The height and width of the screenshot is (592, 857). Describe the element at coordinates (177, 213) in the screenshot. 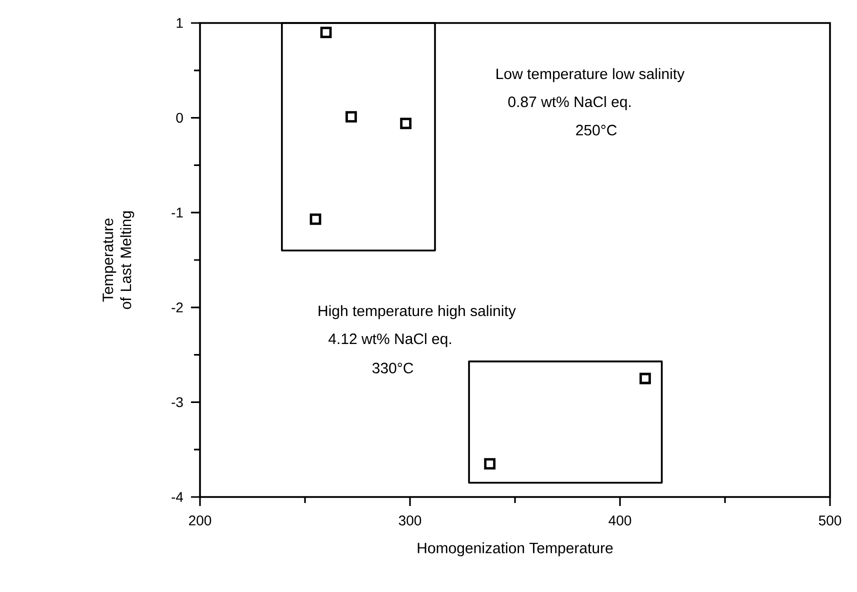

I see `y-tick-label: -1` at that location.